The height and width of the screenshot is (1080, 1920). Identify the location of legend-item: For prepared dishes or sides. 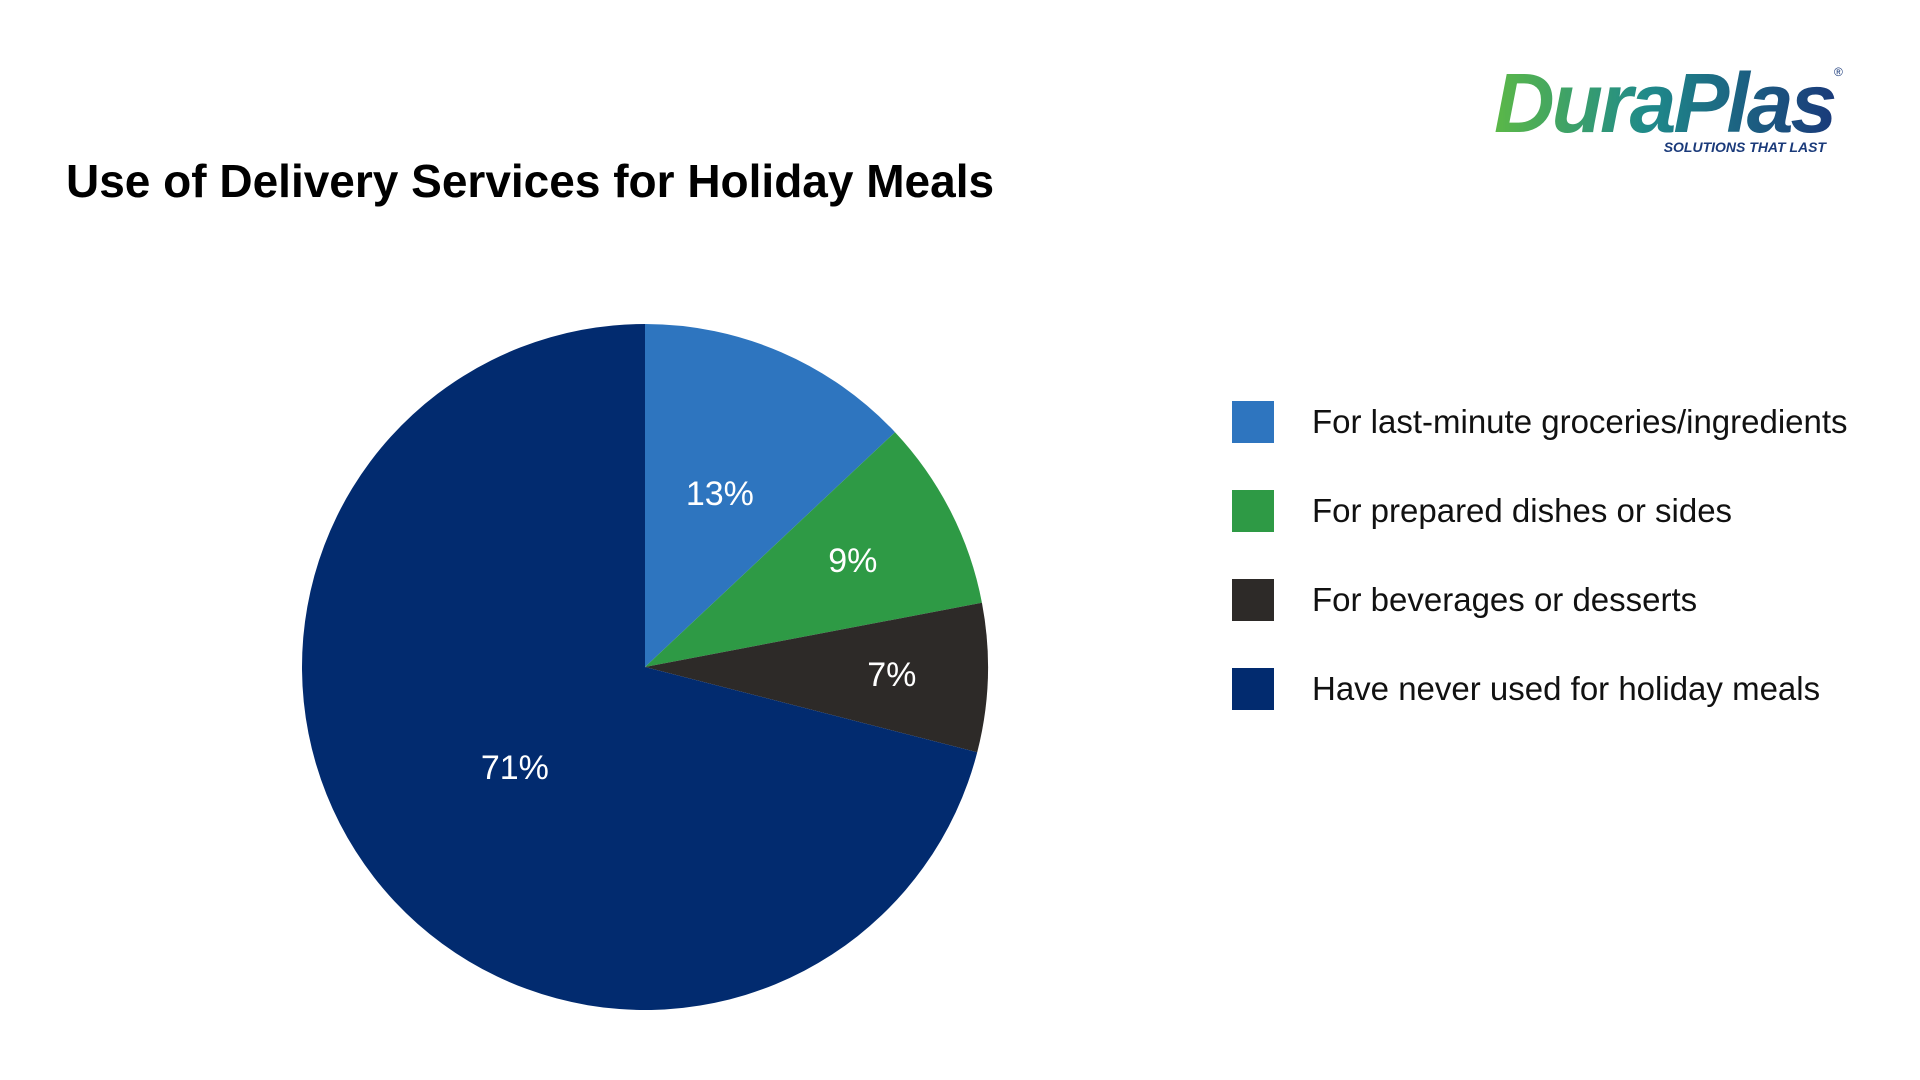
(1540, 511).